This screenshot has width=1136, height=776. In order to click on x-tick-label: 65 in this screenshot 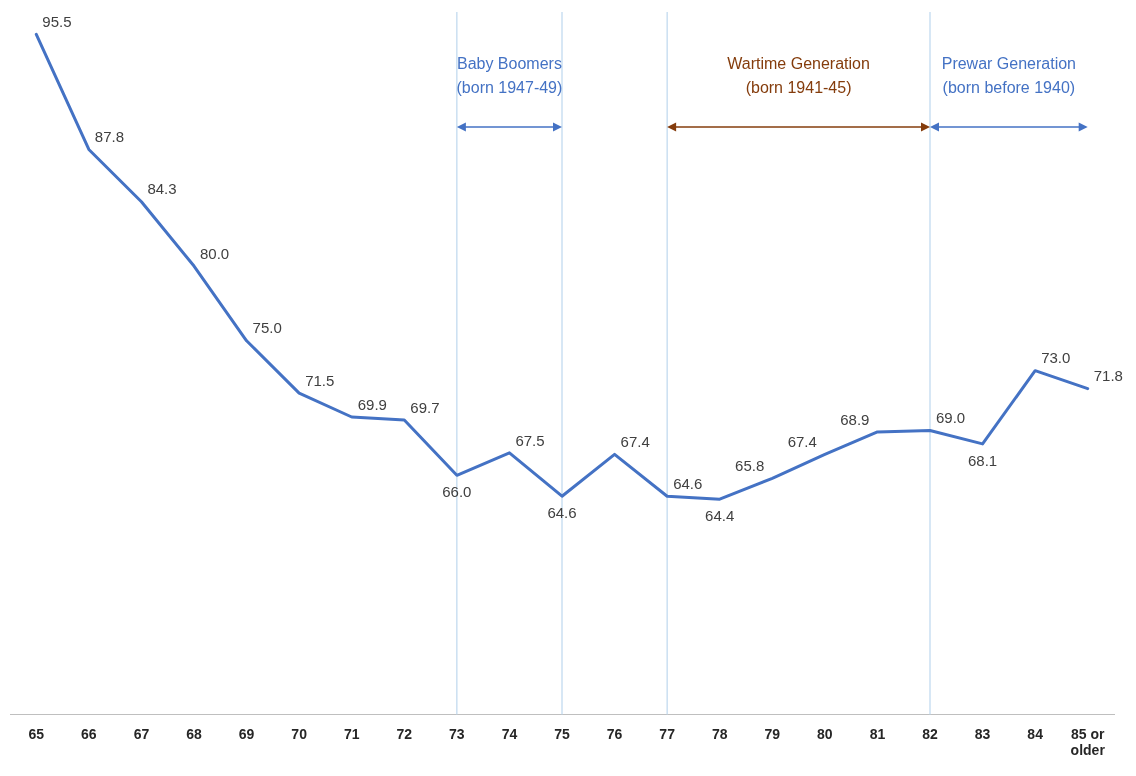, I will do `click(36, 733)`.